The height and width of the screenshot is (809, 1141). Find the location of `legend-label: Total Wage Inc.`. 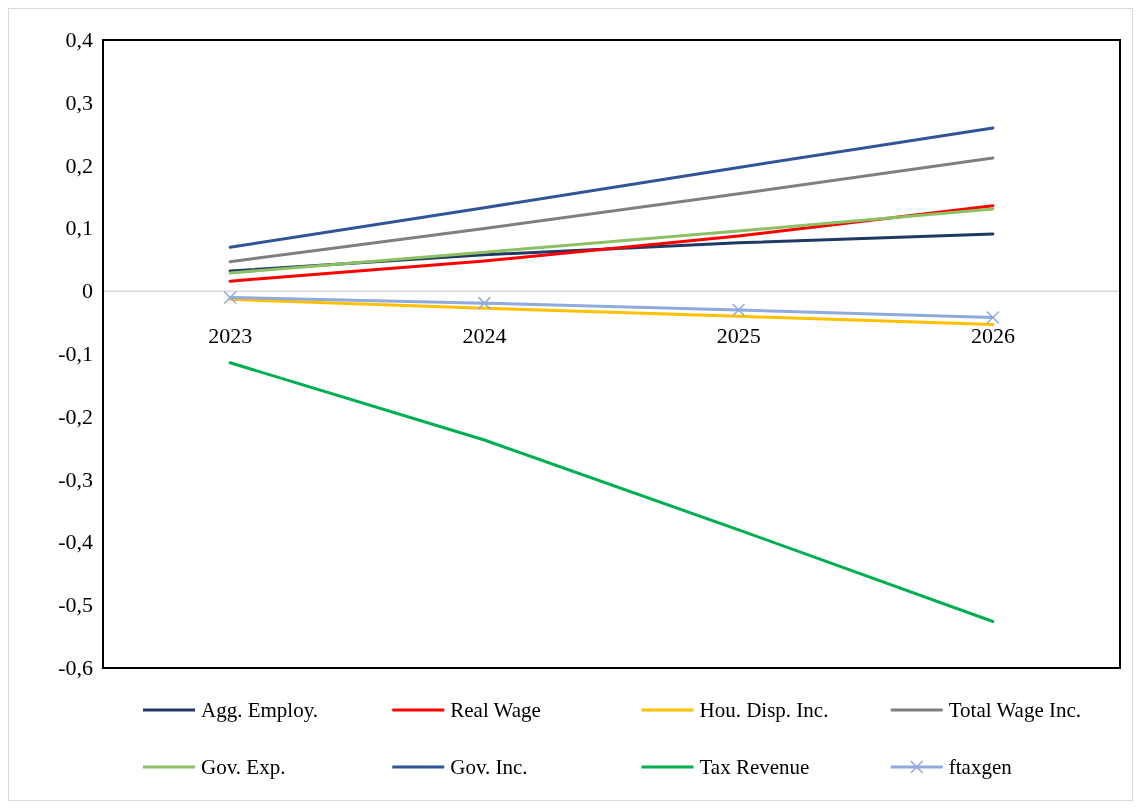

legend-label: Total Wage Inc. is located at coordinates (1015, 710).